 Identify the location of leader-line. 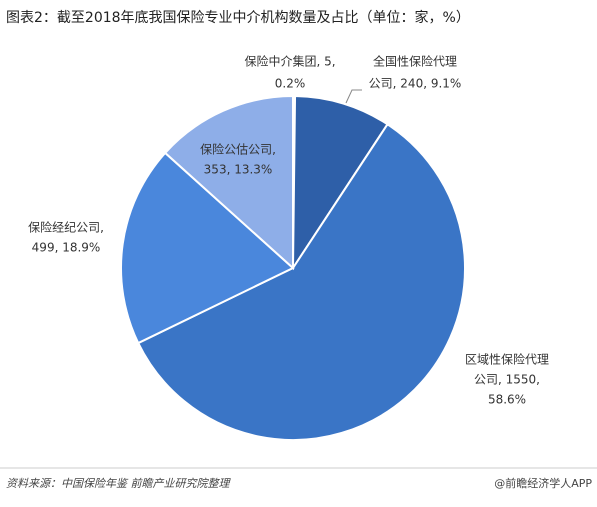
(353, 96).